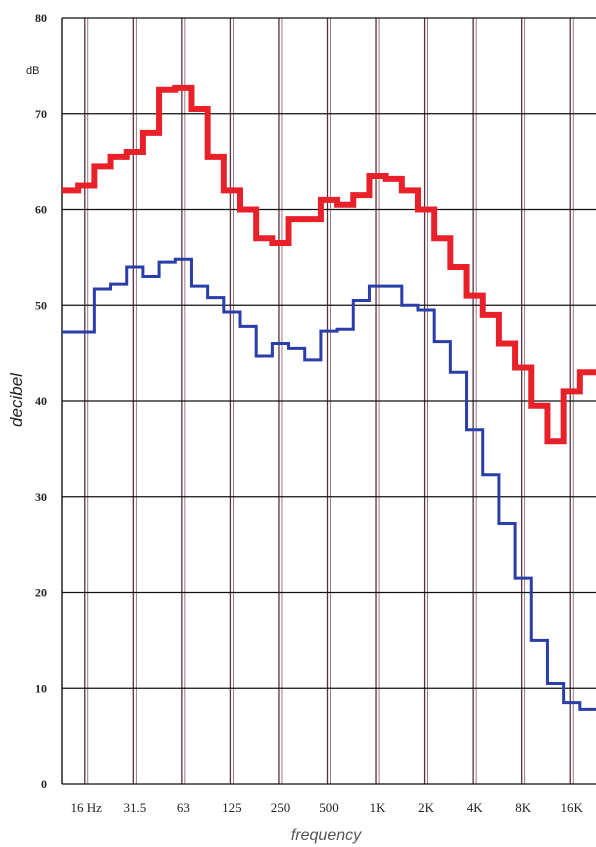 This screenshot has height=847, width=596. Describe the element at coordinates (41, 593) in the screenshot. I see `y-tick-label: 20` at that location.